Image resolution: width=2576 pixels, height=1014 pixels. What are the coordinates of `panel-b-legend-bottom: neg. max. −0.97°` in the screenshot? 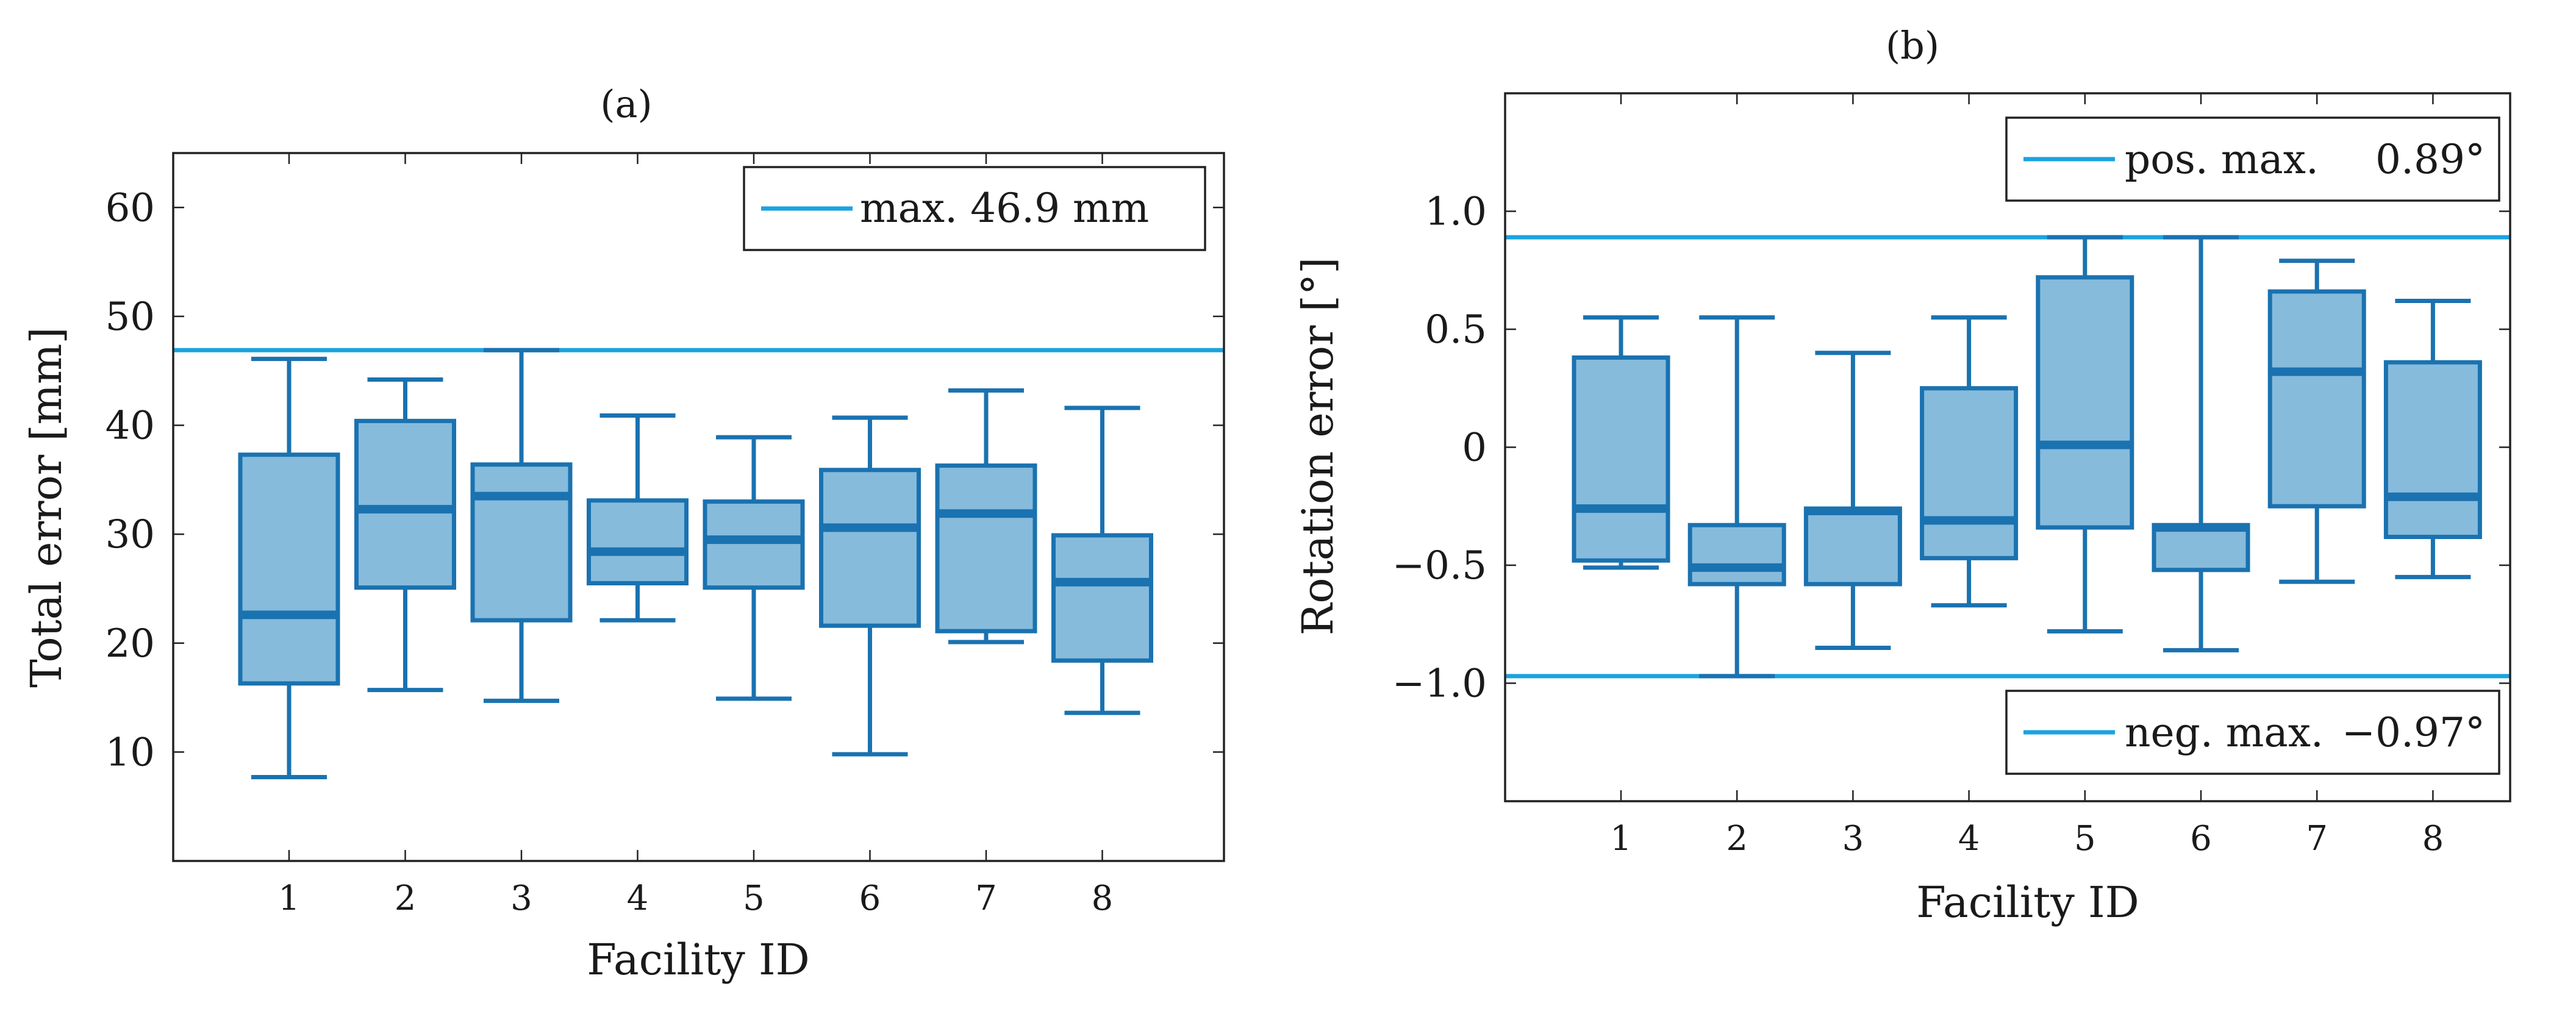 It's located at (2252, 732).